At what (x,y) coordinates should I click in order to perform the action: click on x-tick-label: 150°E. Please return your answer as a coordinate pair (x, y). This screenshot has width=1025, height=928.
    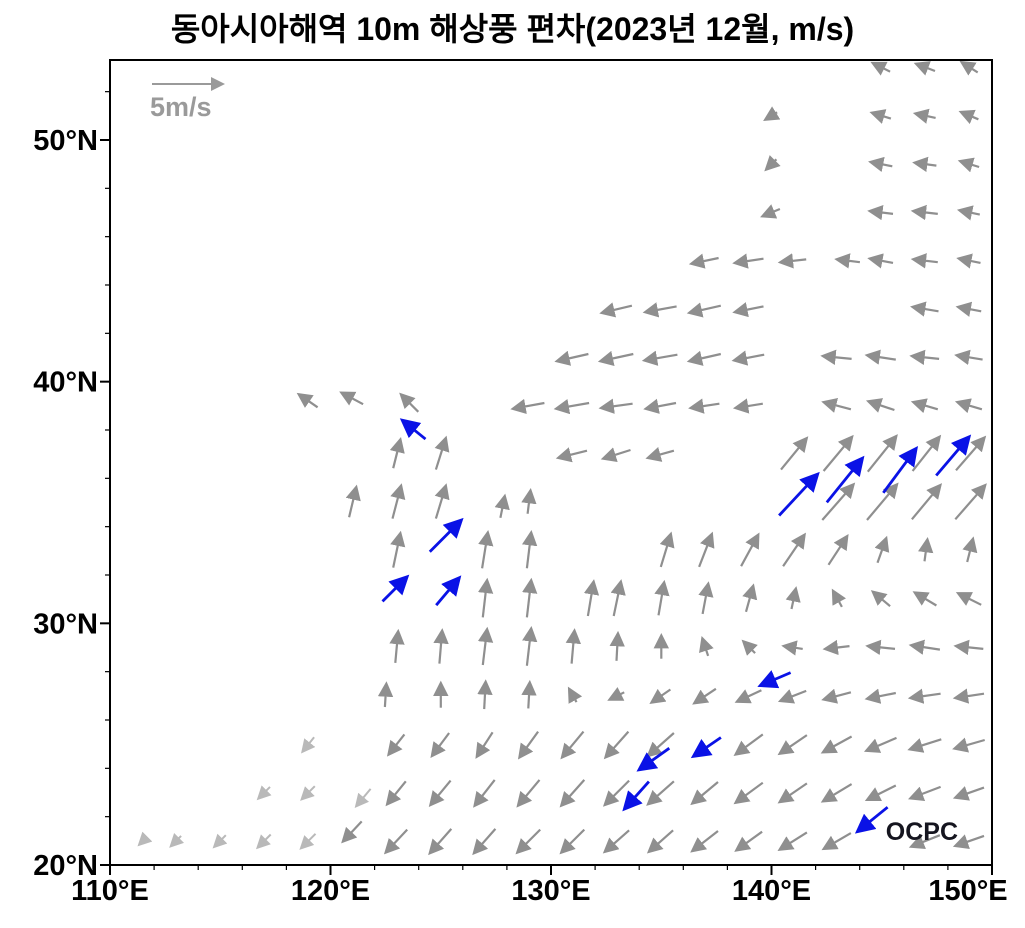
    Looking at the image, I should click on (967, 891).